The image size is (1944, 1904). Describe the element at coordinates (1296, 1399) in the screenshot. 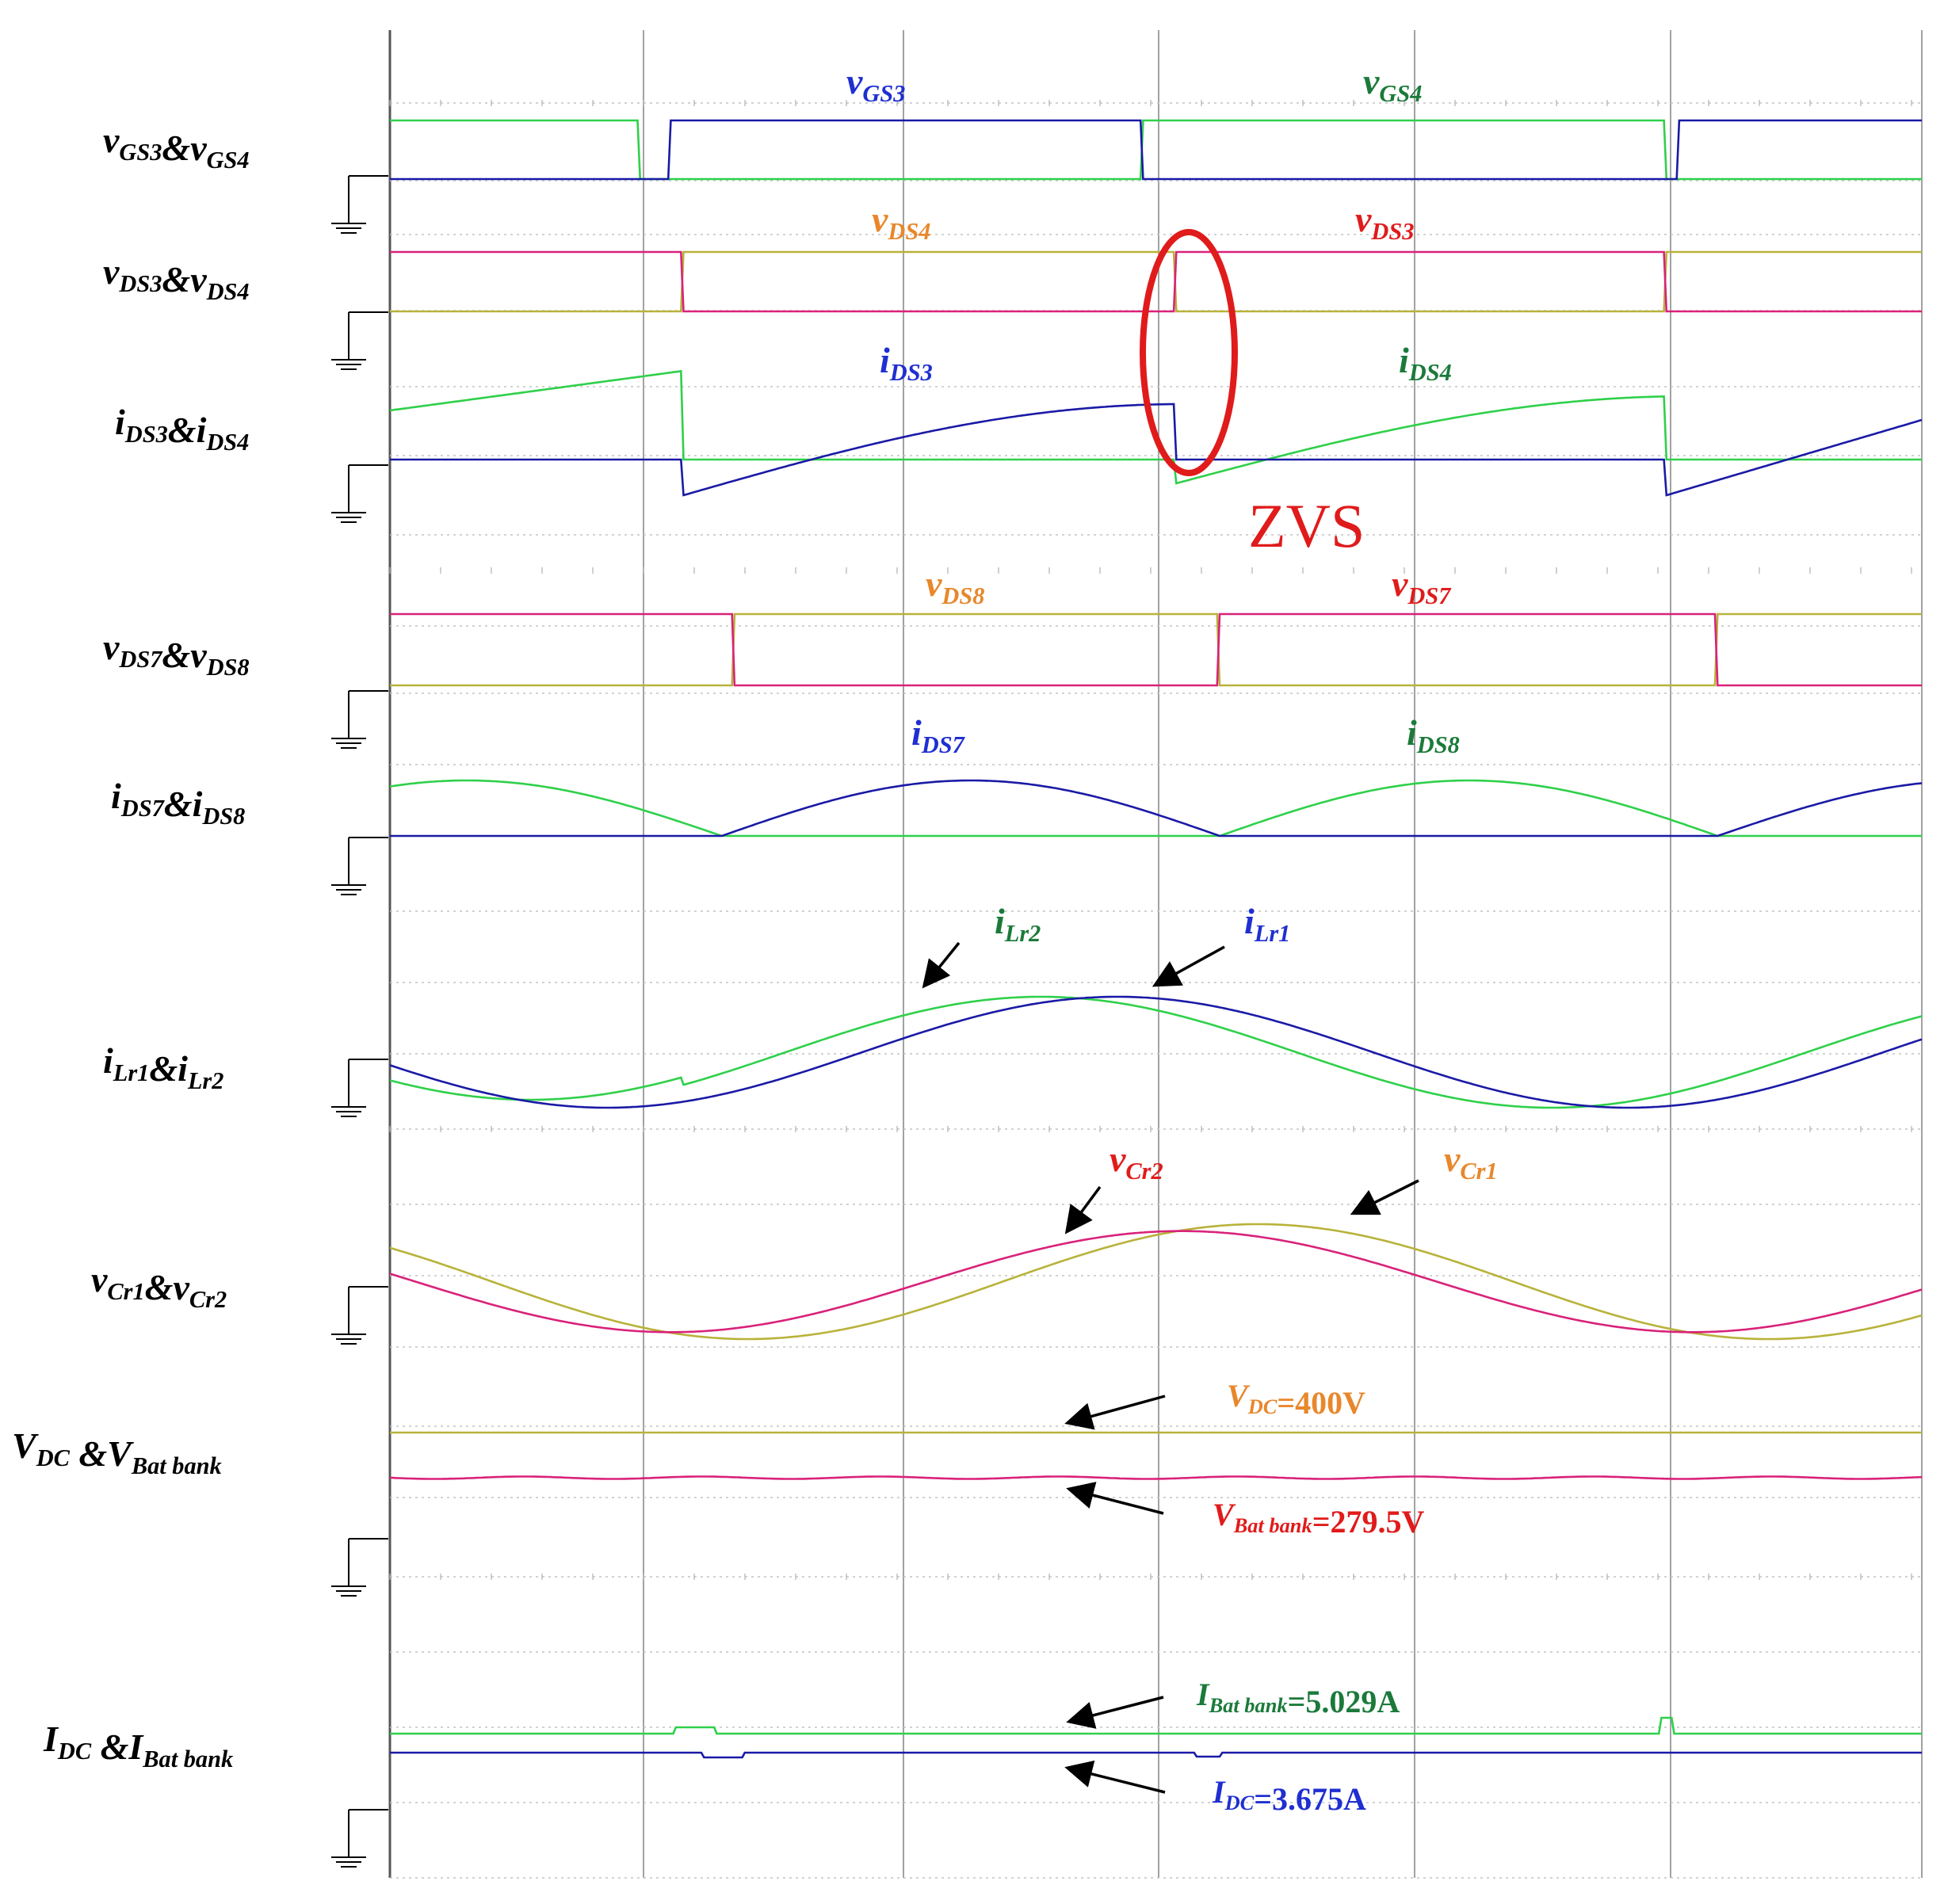

I see `value-vdc: VDC=400V` at that location.